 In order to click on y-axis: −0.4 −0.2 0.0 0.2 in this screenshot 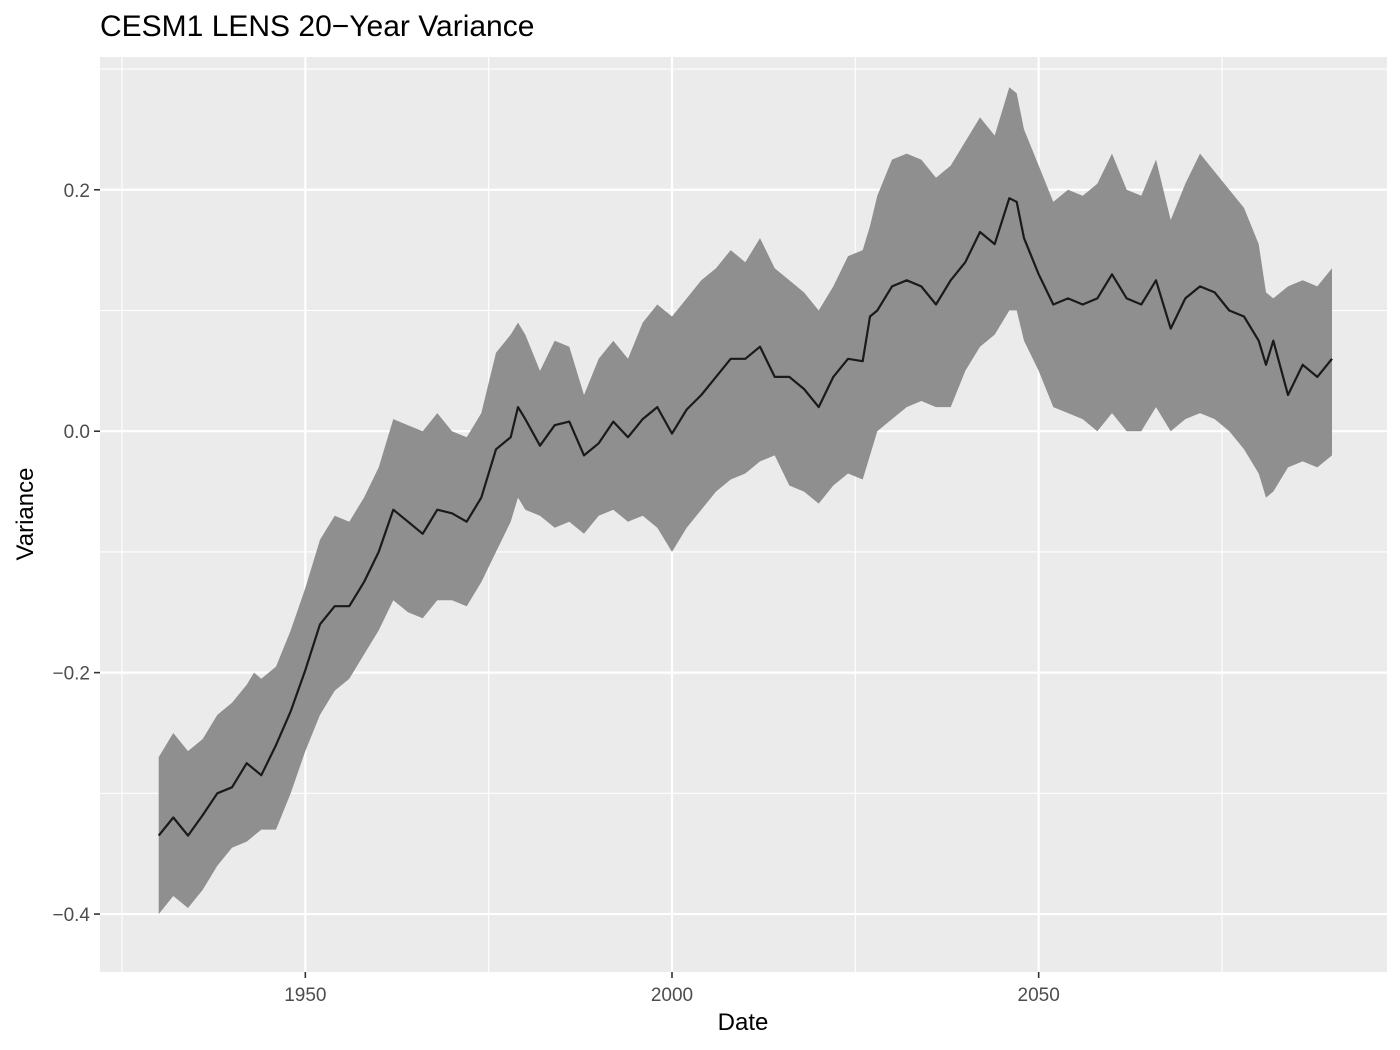, I will do `click(76, 553)`.